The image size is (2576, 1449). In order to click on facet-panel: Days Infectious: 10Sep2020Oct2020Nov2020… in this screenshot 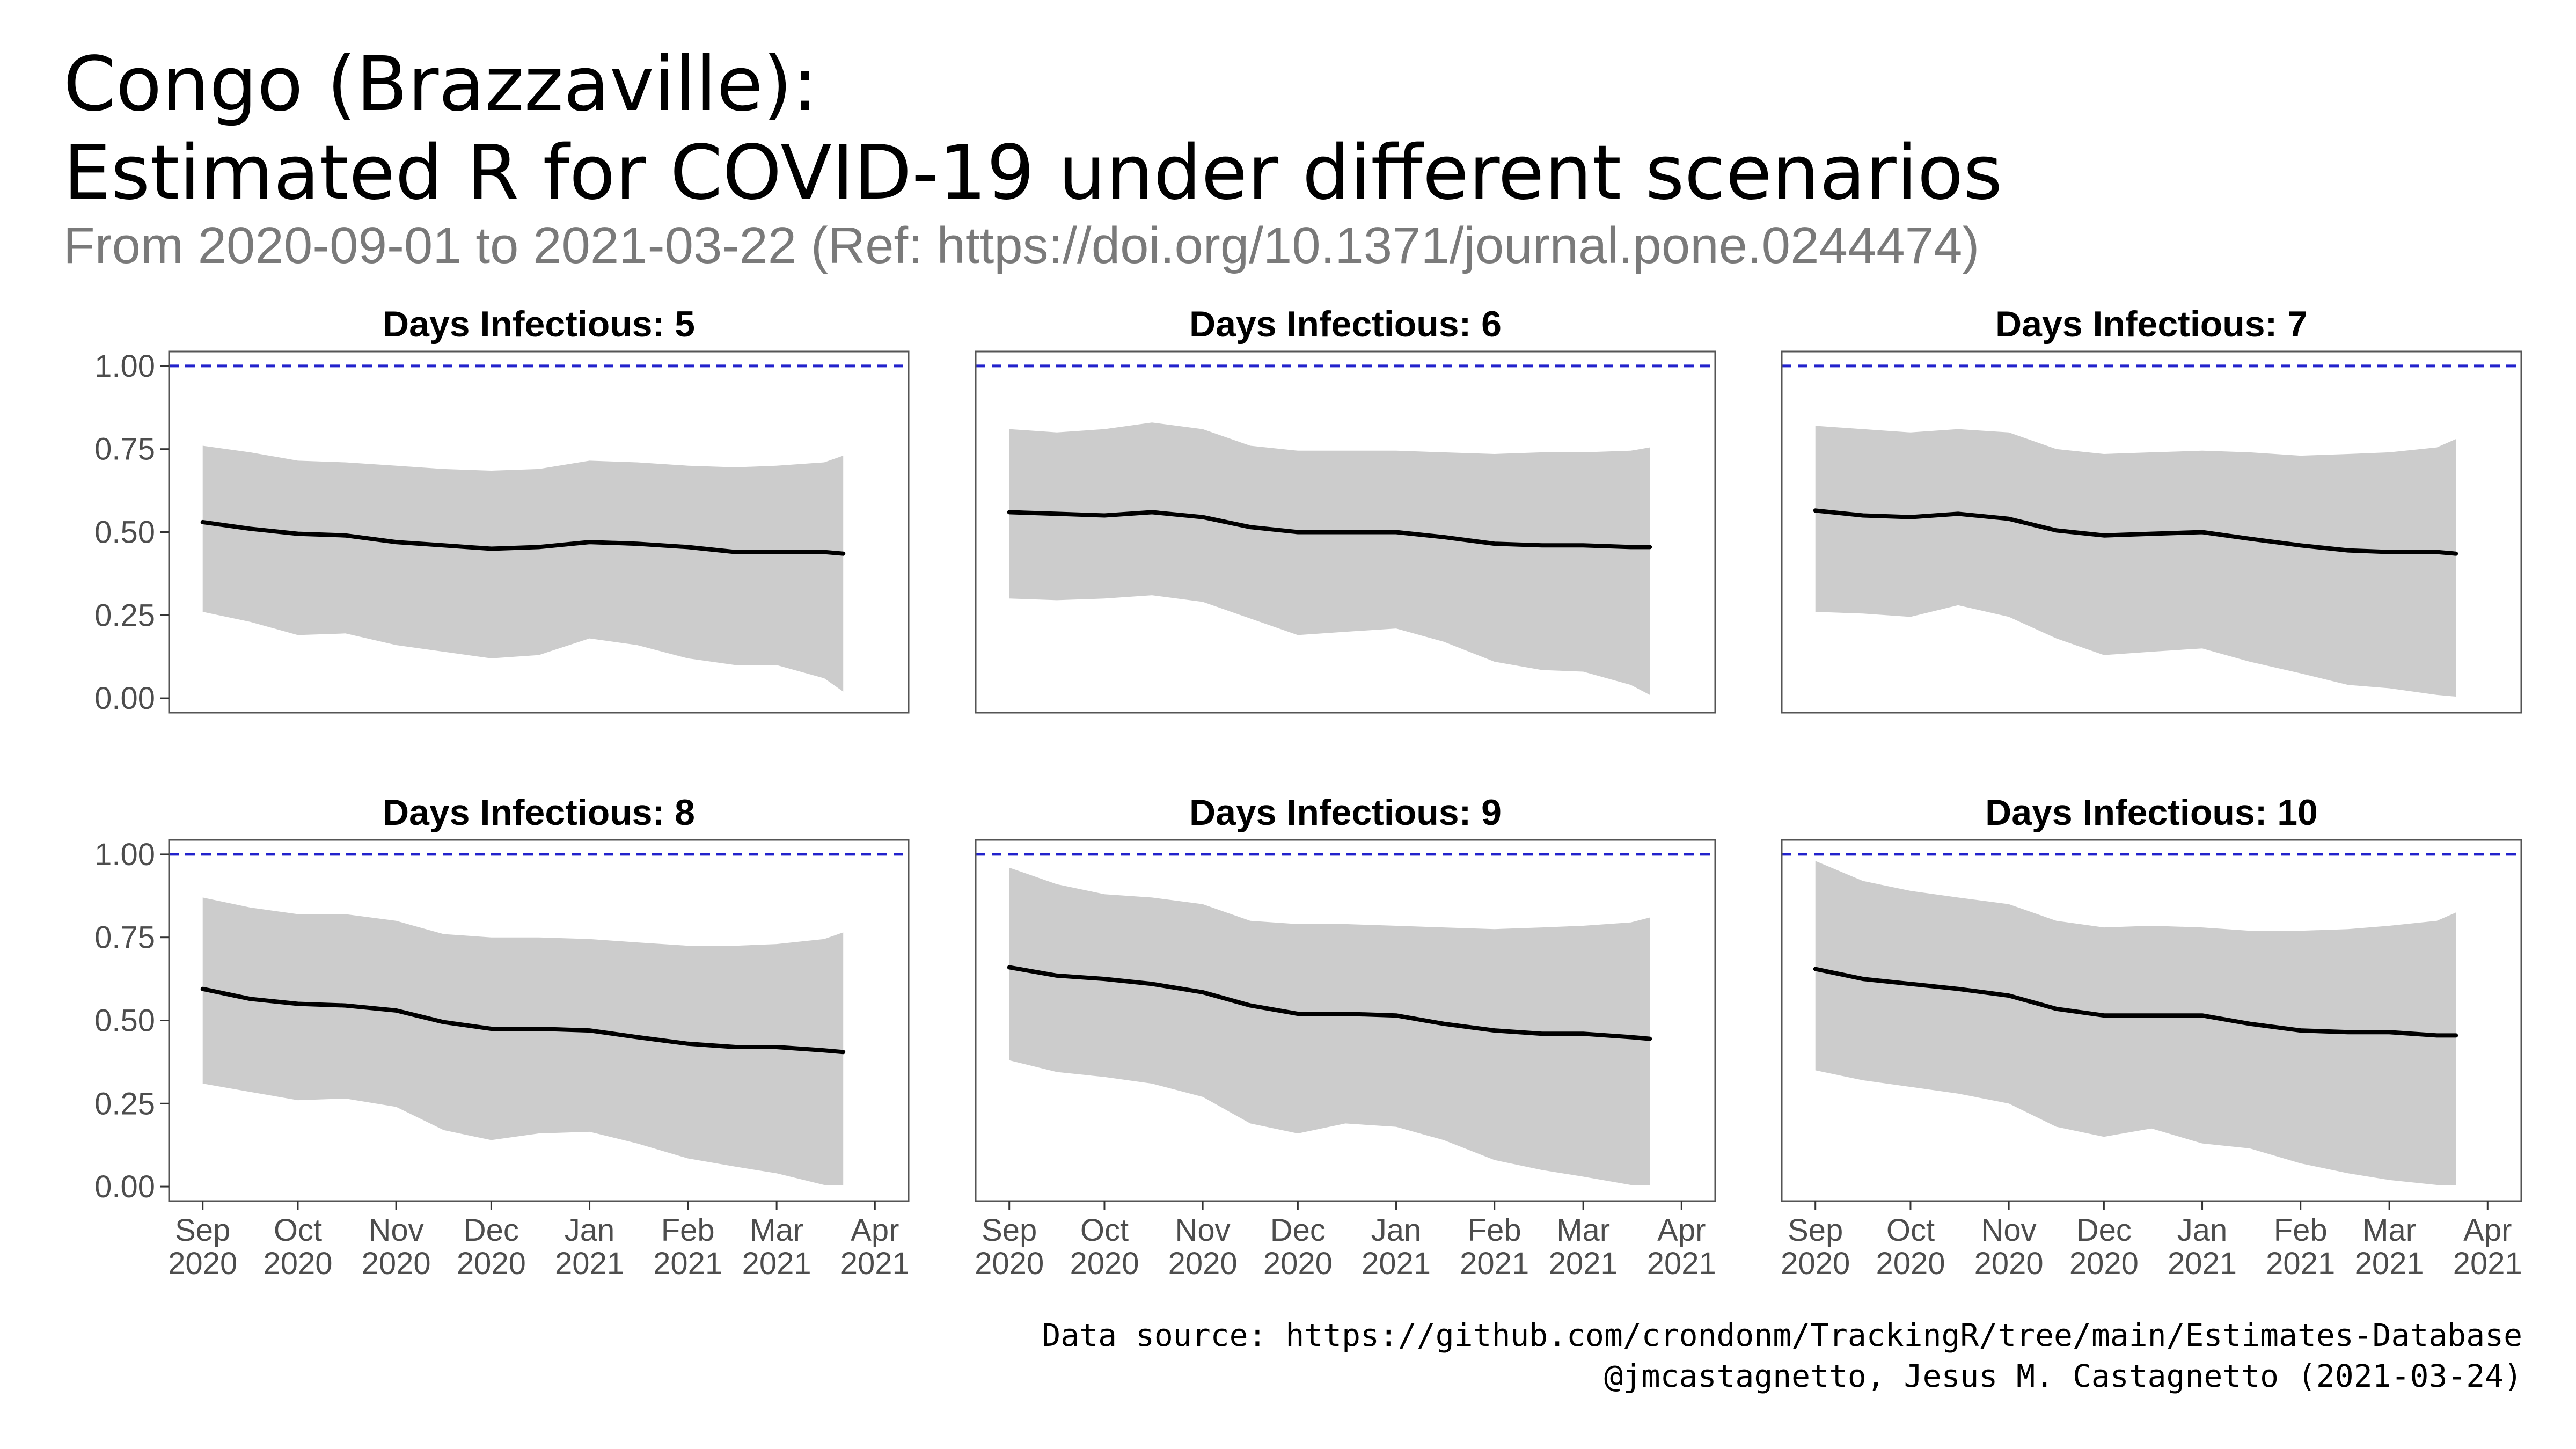, I will do `click(2151, 1036)`.